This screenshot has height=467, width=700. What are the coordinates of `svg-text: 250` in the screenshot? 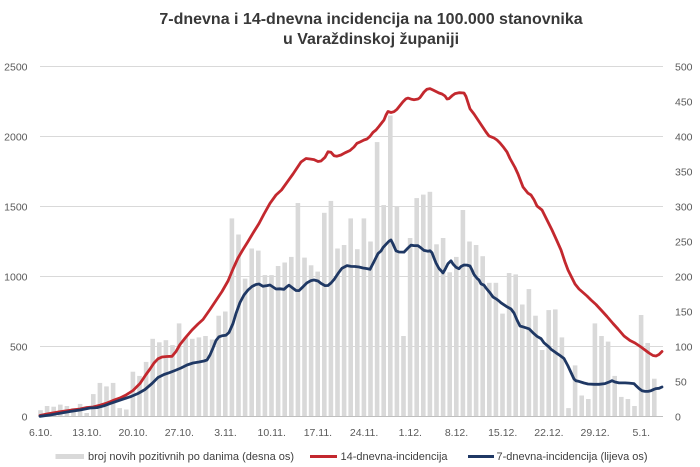 It's located at (684, 242).